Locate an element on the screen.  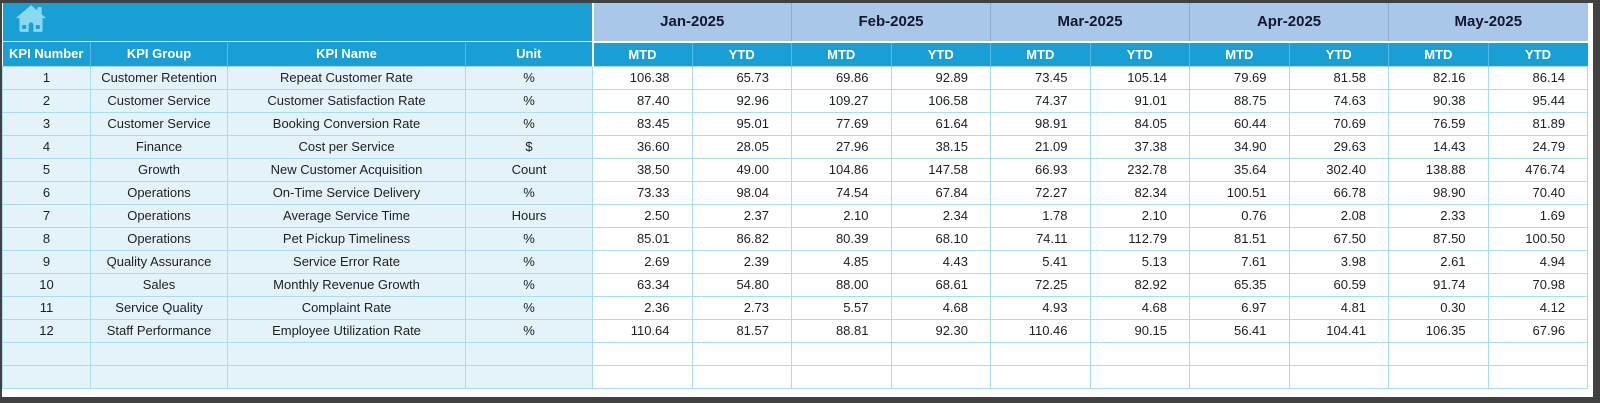
kpi-value-cell: 5.13 is located at coordinates (1140, 261).